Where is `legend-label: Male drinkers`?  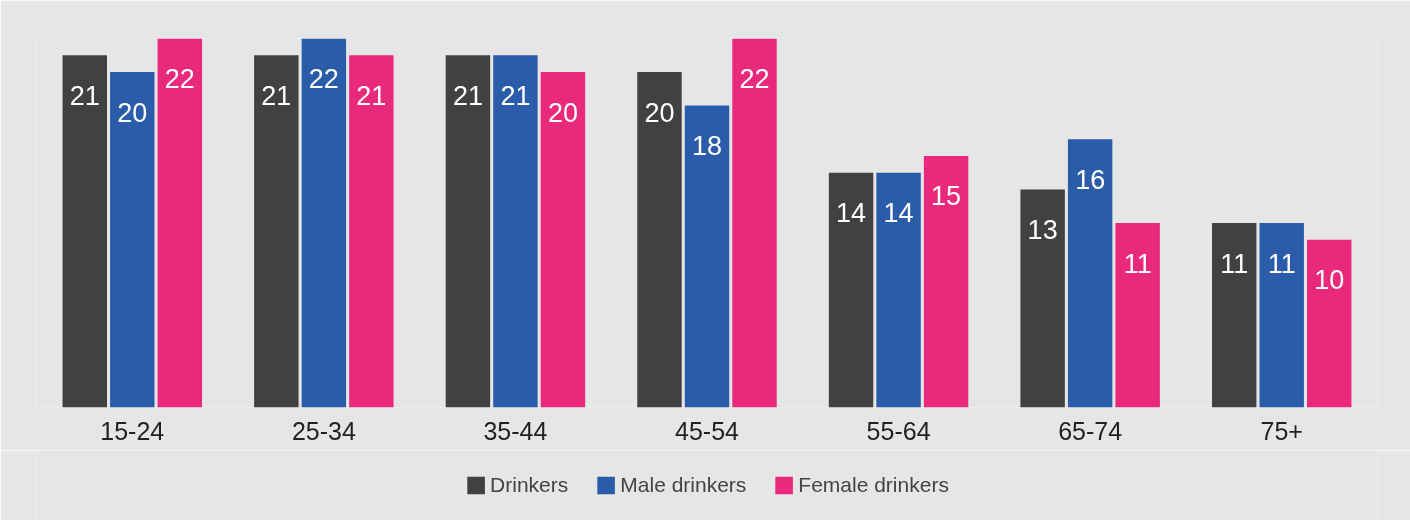 legend-label: Male drinkers is located at coordinates (683, 485).